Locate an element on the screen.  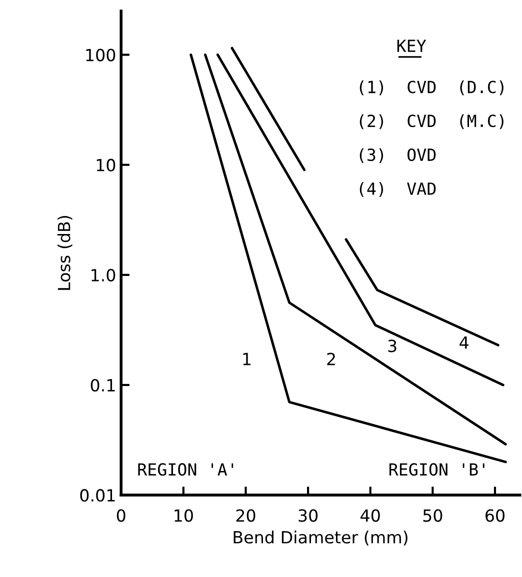
x-axis-title: Bend Diameter (mm) is located at coordinates (321, 538).